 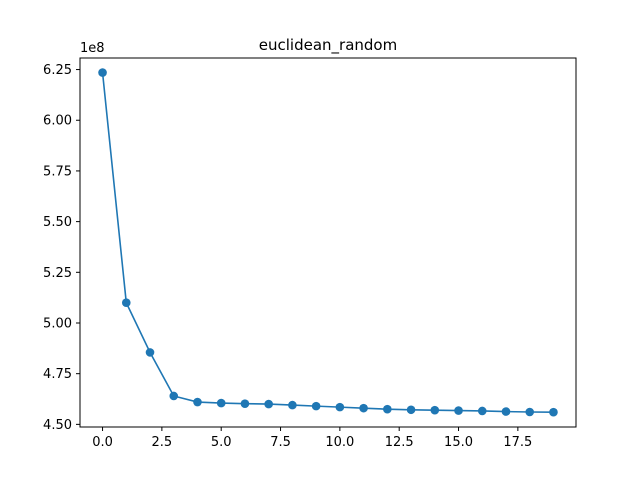 What do you see at coordinates (458, 442) in the screenshot?
I see `x-tick-label: 15.0` at bounding box center [458, 442].